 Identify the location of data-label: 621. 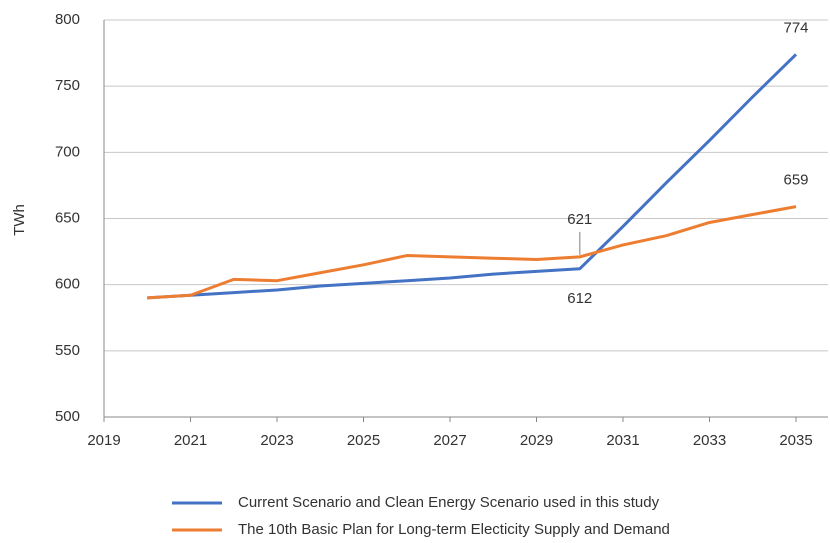
(579, 219).